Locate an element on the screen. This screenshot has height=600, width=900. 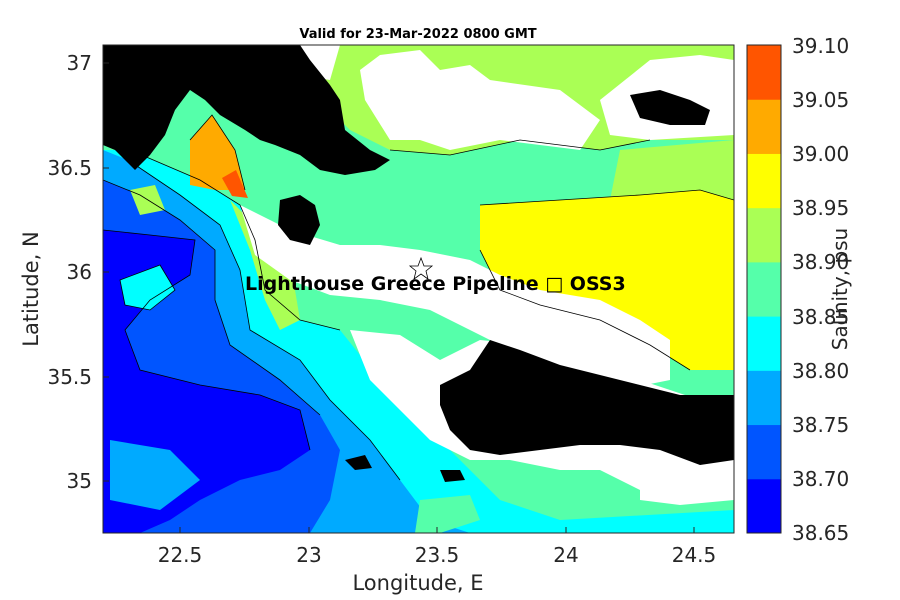
y-tick-label: 36.5 is located at coordinates (69, 168).